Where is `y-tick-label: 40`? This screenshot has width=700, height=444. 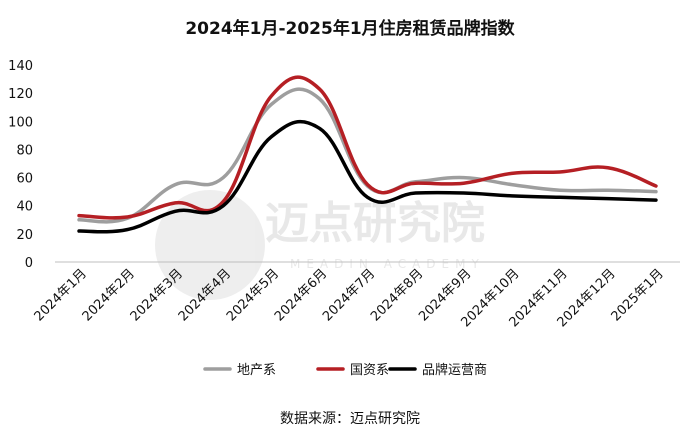 y-tick-label: 40 is located at coordinates (24, 207).